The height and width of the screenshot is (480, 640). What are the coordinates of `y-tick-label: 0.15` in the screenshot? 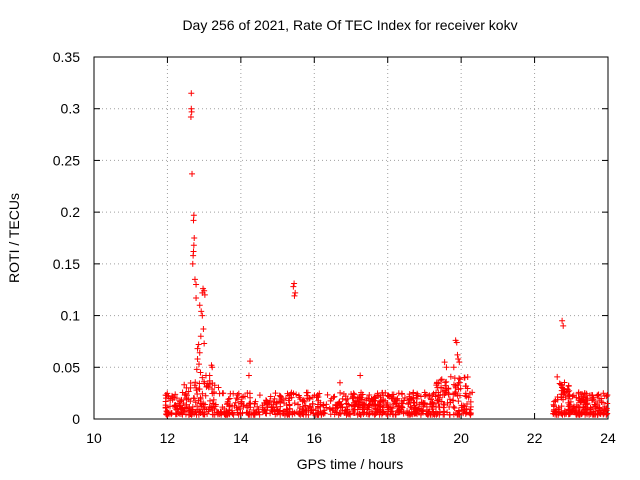 It's located at (66, 264).